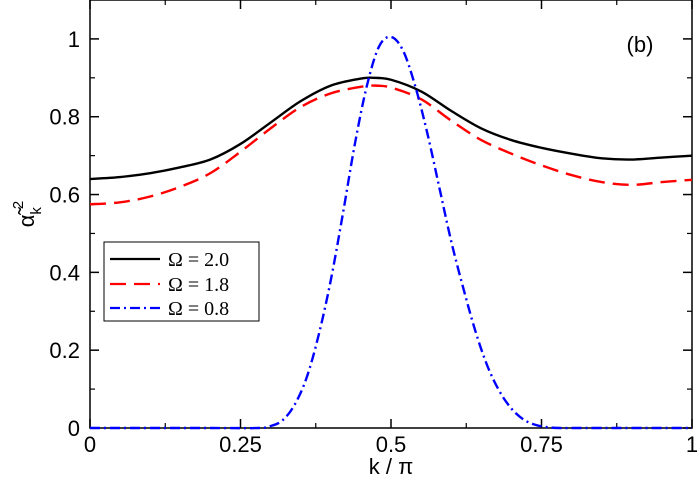  What do you see at coordinates (74, 428) in the screenshot?
I see `y-tick-label: 0` at bounding box center [74, 428].